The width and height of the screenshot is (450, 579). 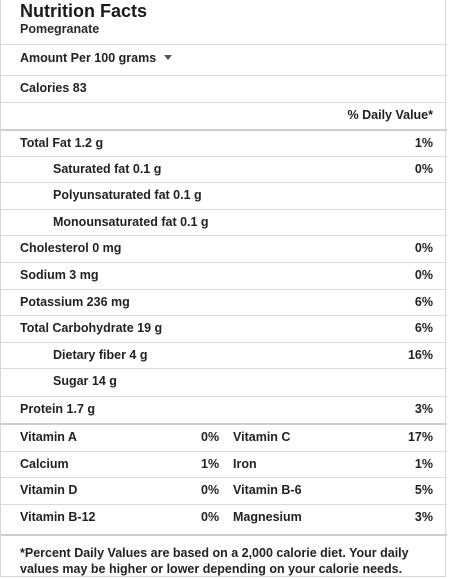 What do you see at coordinates (224, 58) in the screenshot?
I see `serving-size-selector: Amount Per 100 grams` at bounding box center [224, 58].